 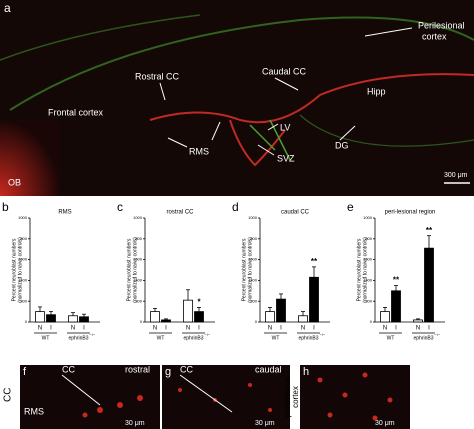 What do you see at coordinates (235, 207) in the screenshot?
I see `panel-letter: d` at bounding box center [235, 207].